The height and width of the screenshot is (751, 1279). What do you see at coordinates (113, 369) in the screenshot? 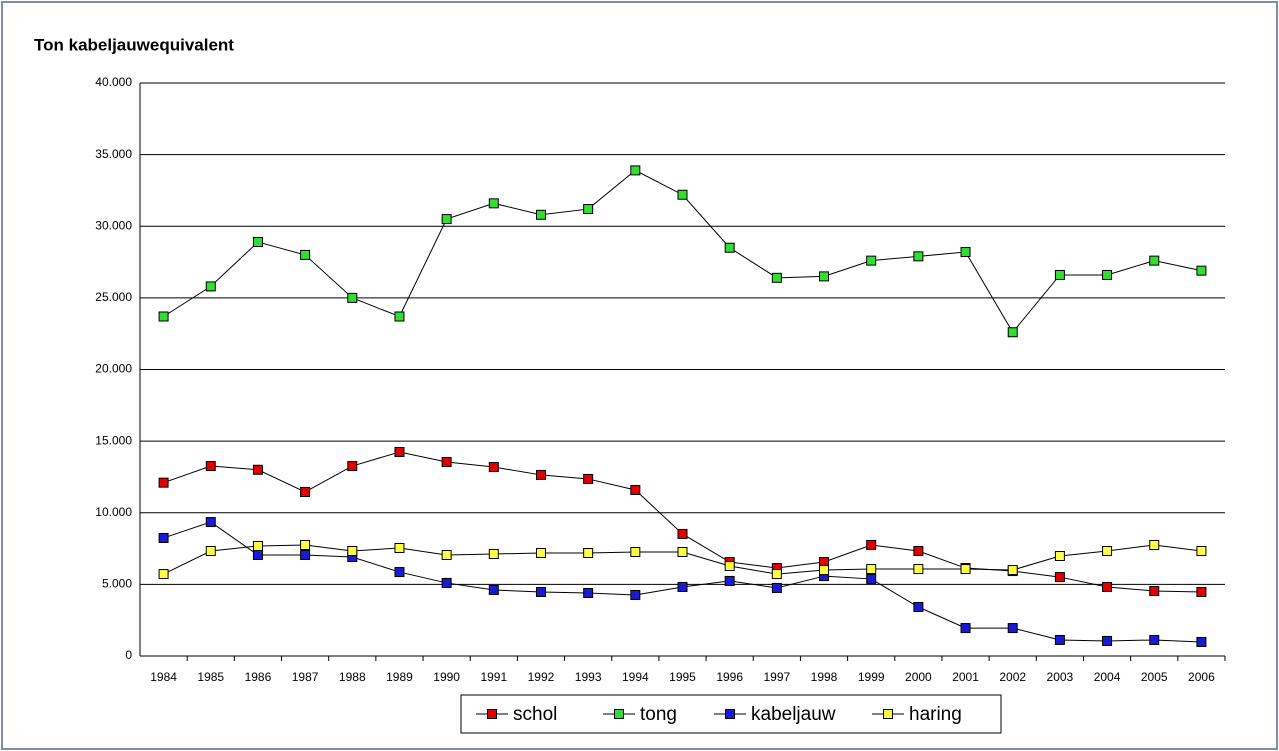
I see `y-tick-label: 20.000` at bounding box center [113, 369].